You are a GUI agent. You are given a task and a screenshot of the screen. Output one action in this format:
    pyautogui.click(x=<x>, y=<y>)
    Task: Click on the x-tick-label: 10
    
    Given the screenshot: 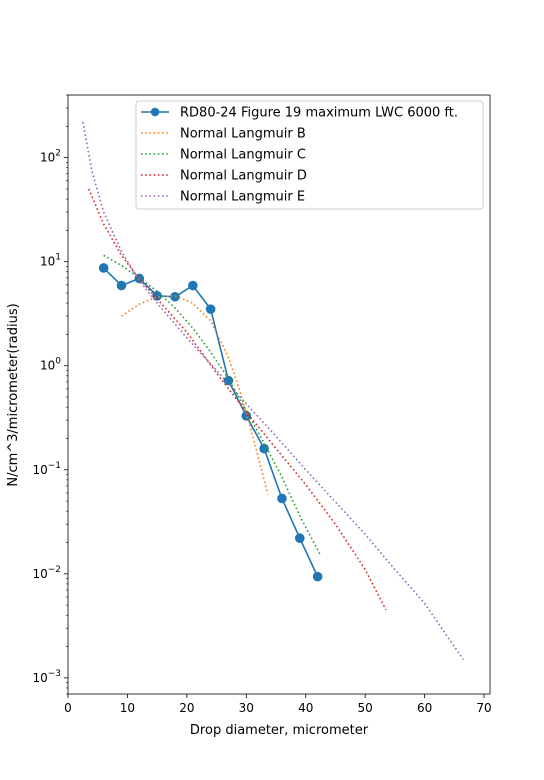 What is the action you would take?
    pyautogui.click(x=127, y=708)
    